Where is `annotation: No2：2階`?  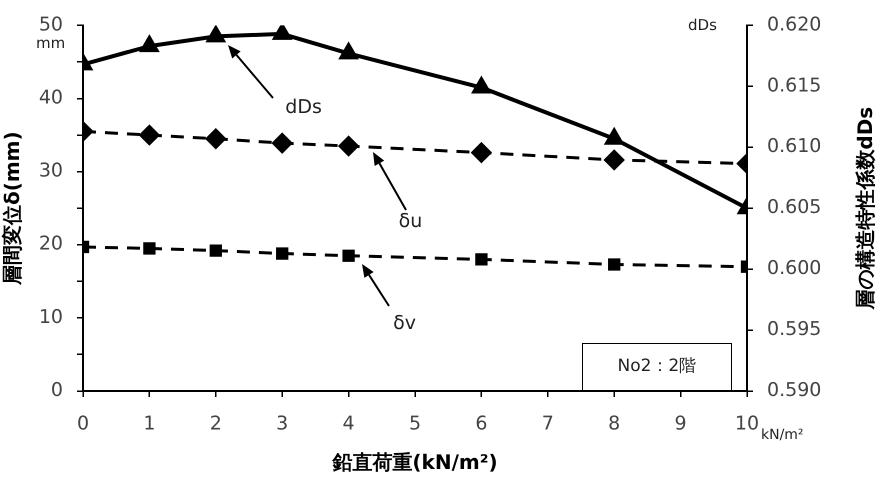
annotation: No2：2階 is located at coordinates (657, 366).